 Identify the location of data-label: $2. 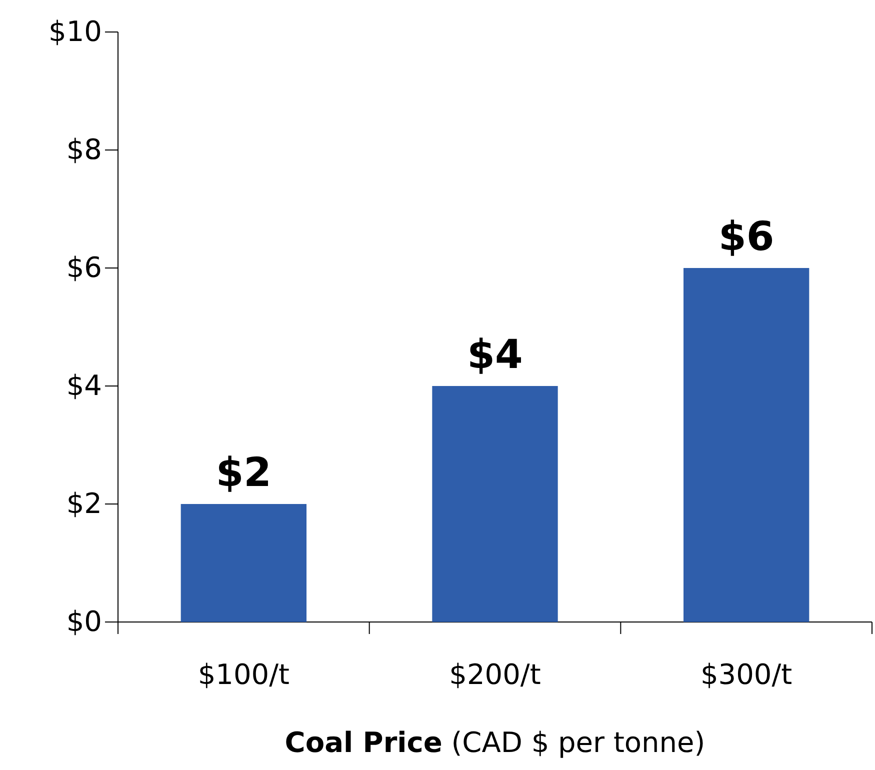
(244, 473).